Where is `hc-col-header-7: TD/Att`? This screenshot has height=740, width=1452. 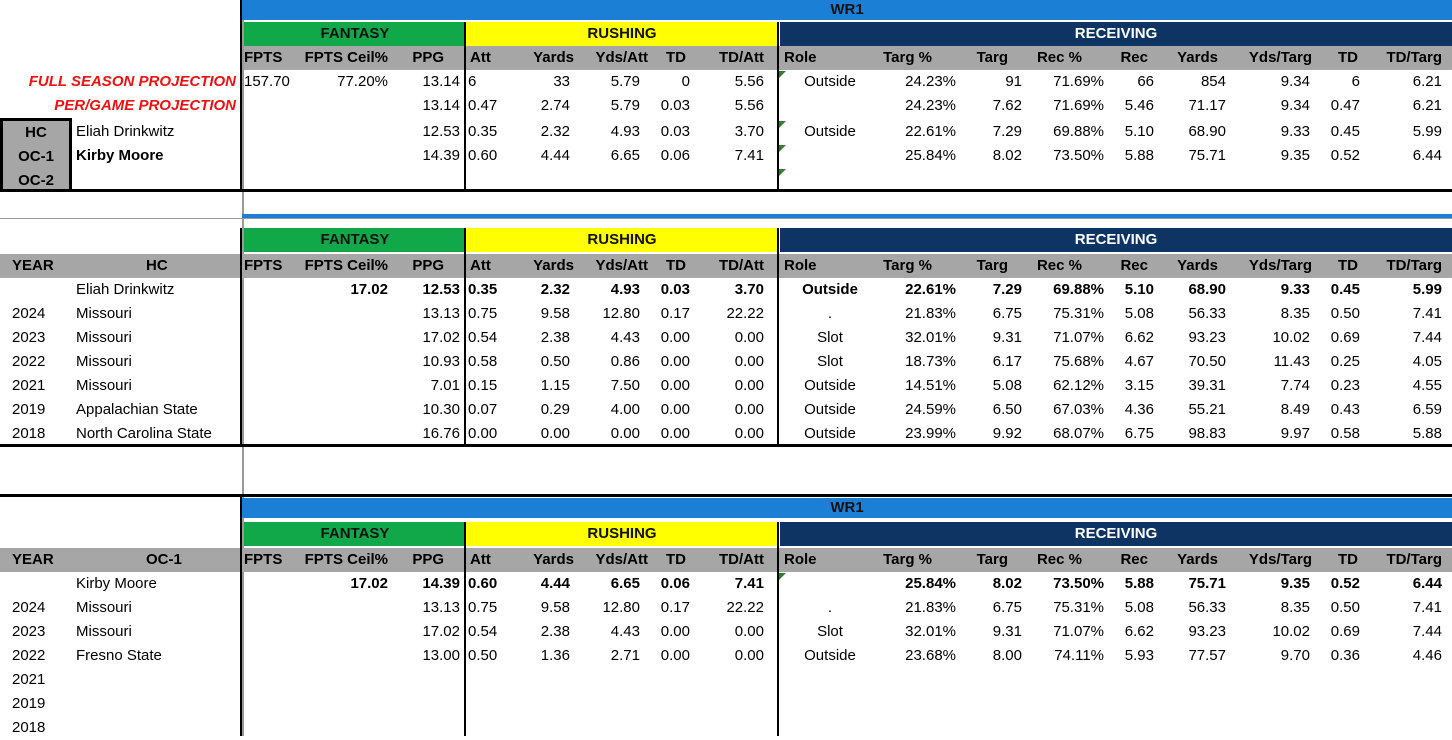 hc-col-header-7: TD/Att is located at coordinates (741, 265).